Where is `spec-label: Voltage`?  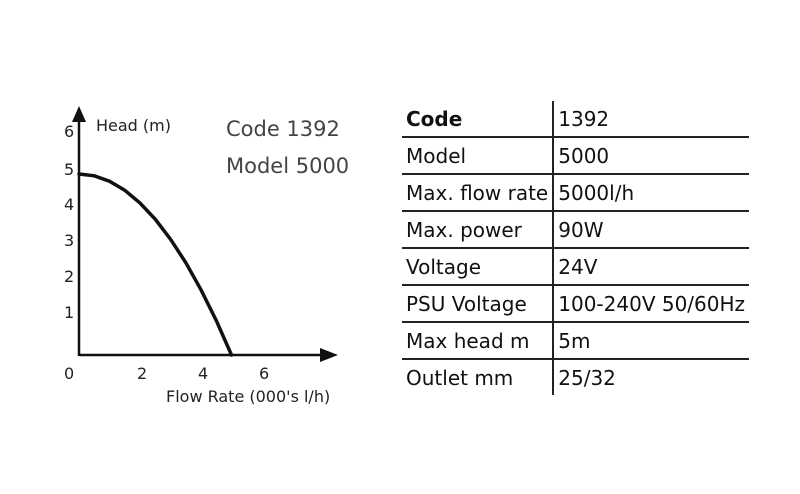 spec-label: Voltage is located at coordinates (478, 267).